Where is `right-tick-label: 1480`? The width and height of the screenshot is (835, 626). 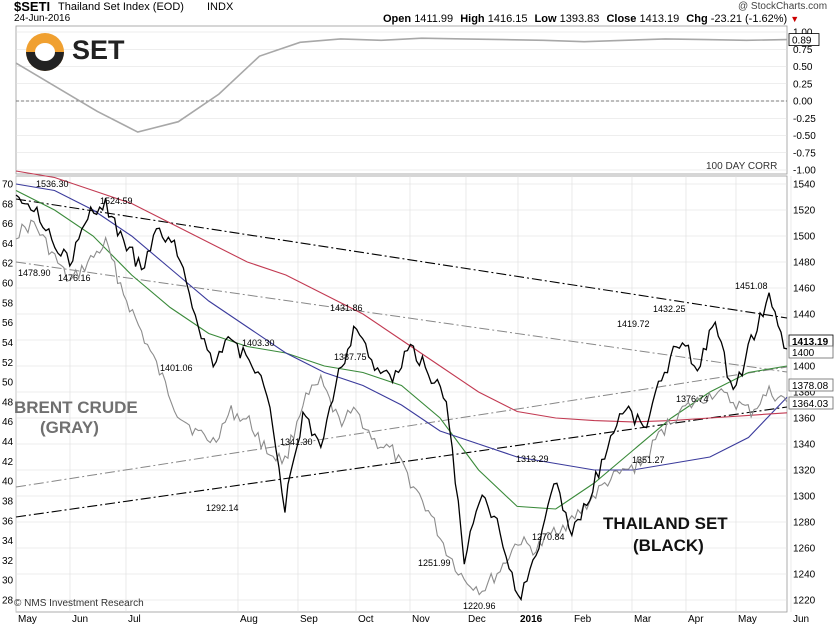 right-tick-label: 1480 is located at coordinates (804, 263).